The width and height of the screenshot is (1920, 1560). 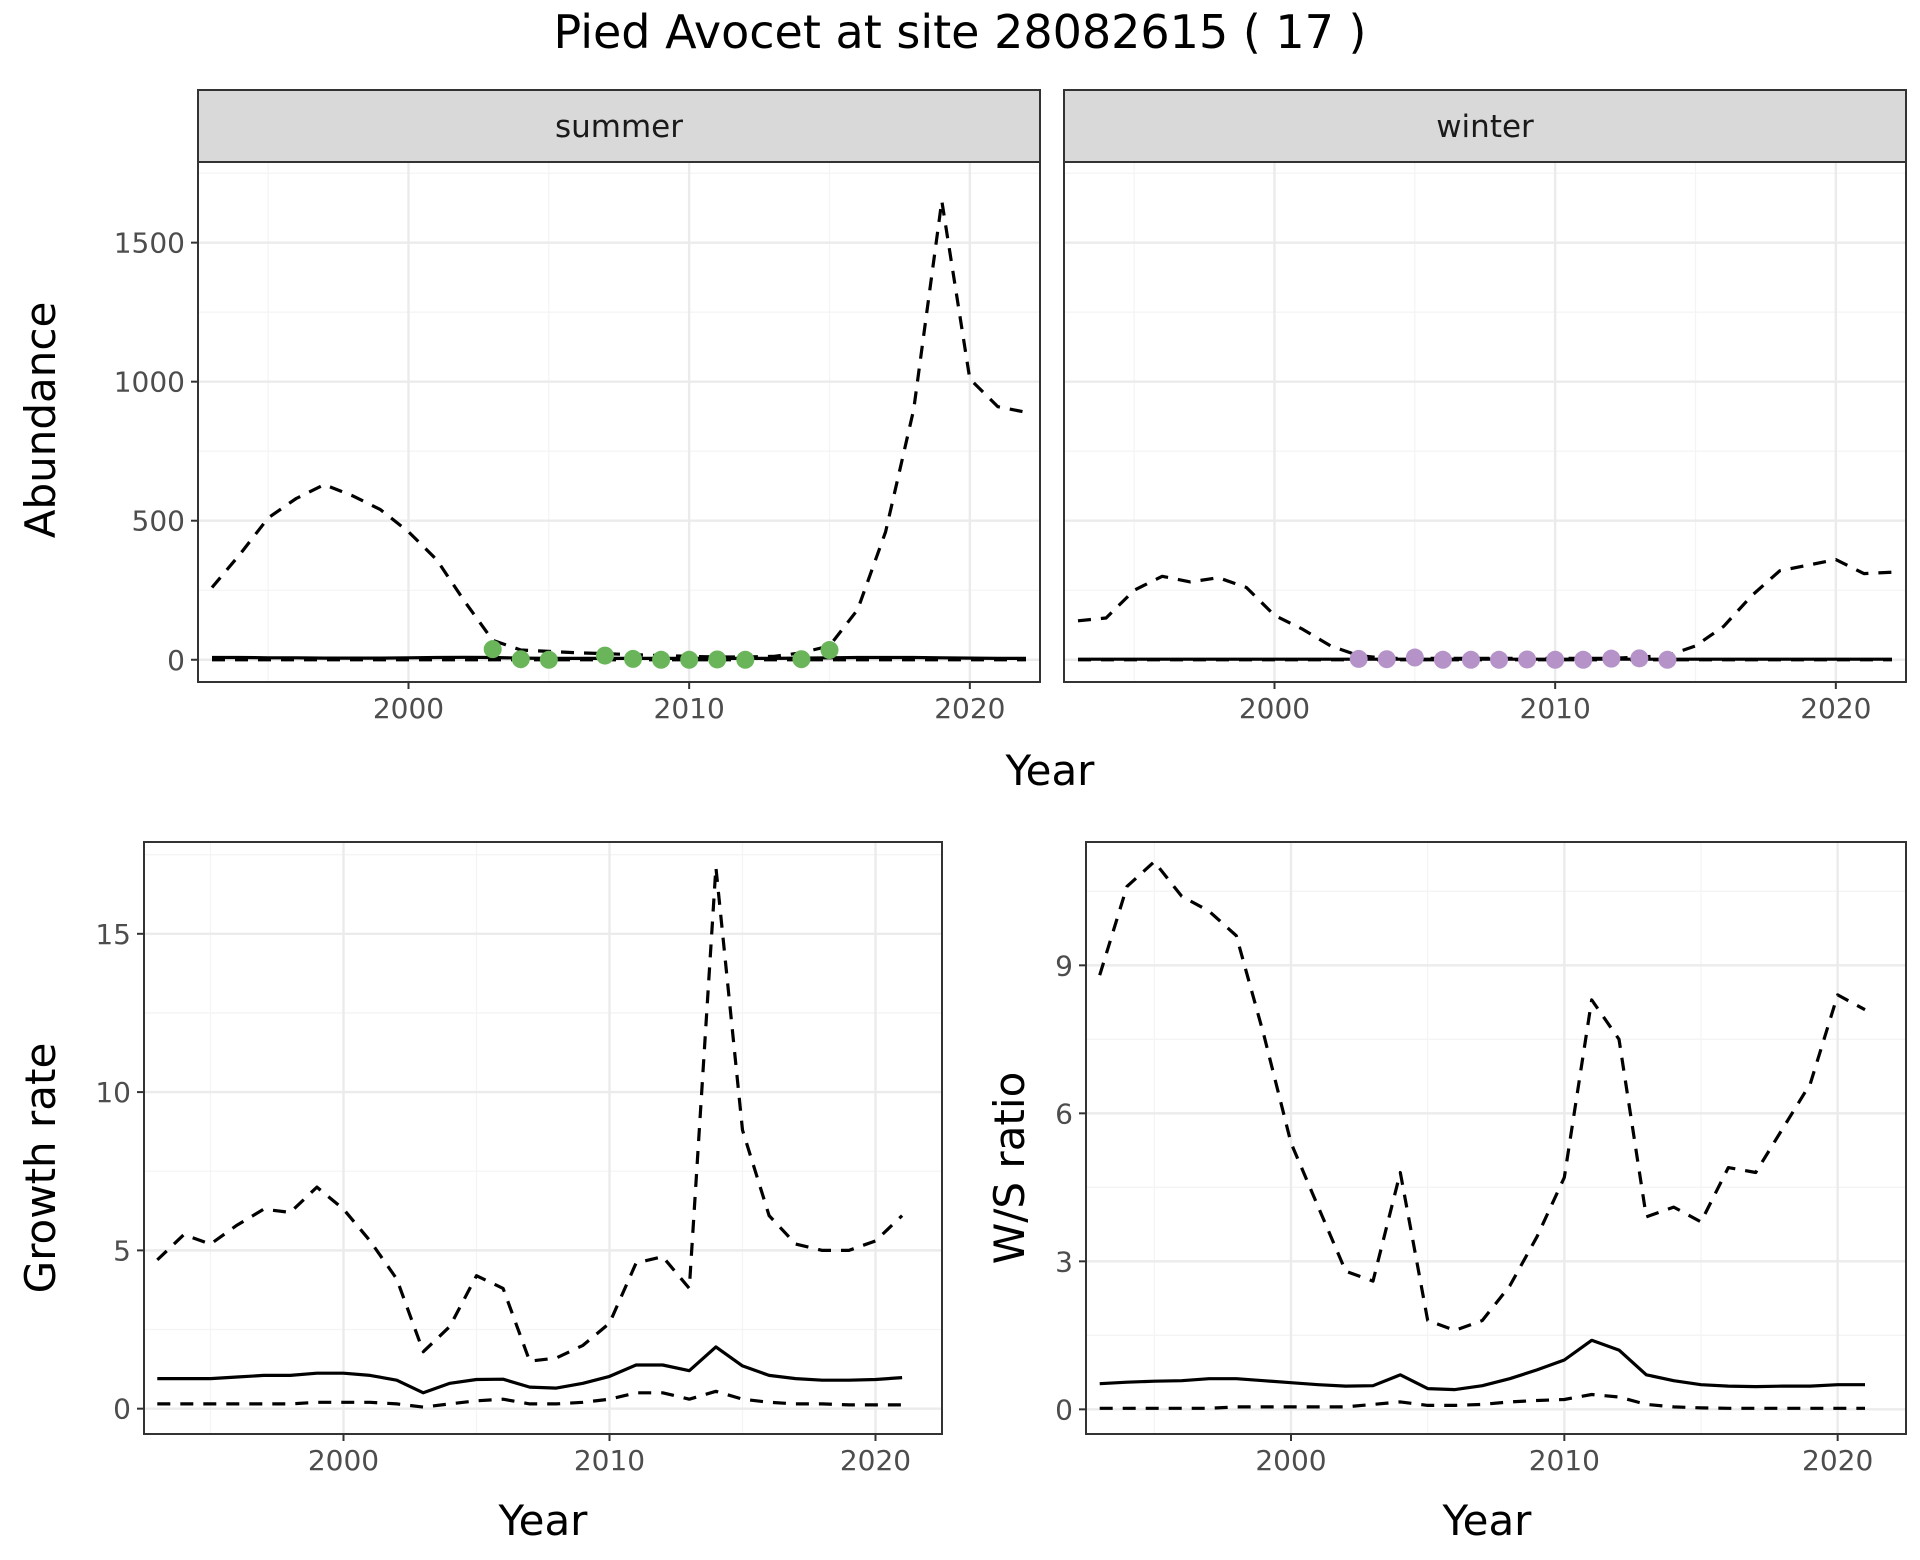 What do you see at coordinates (609, 1460) in the screenshot?
I see `growth-x-tick-label: 2010` at bounding box center [609, 1460].